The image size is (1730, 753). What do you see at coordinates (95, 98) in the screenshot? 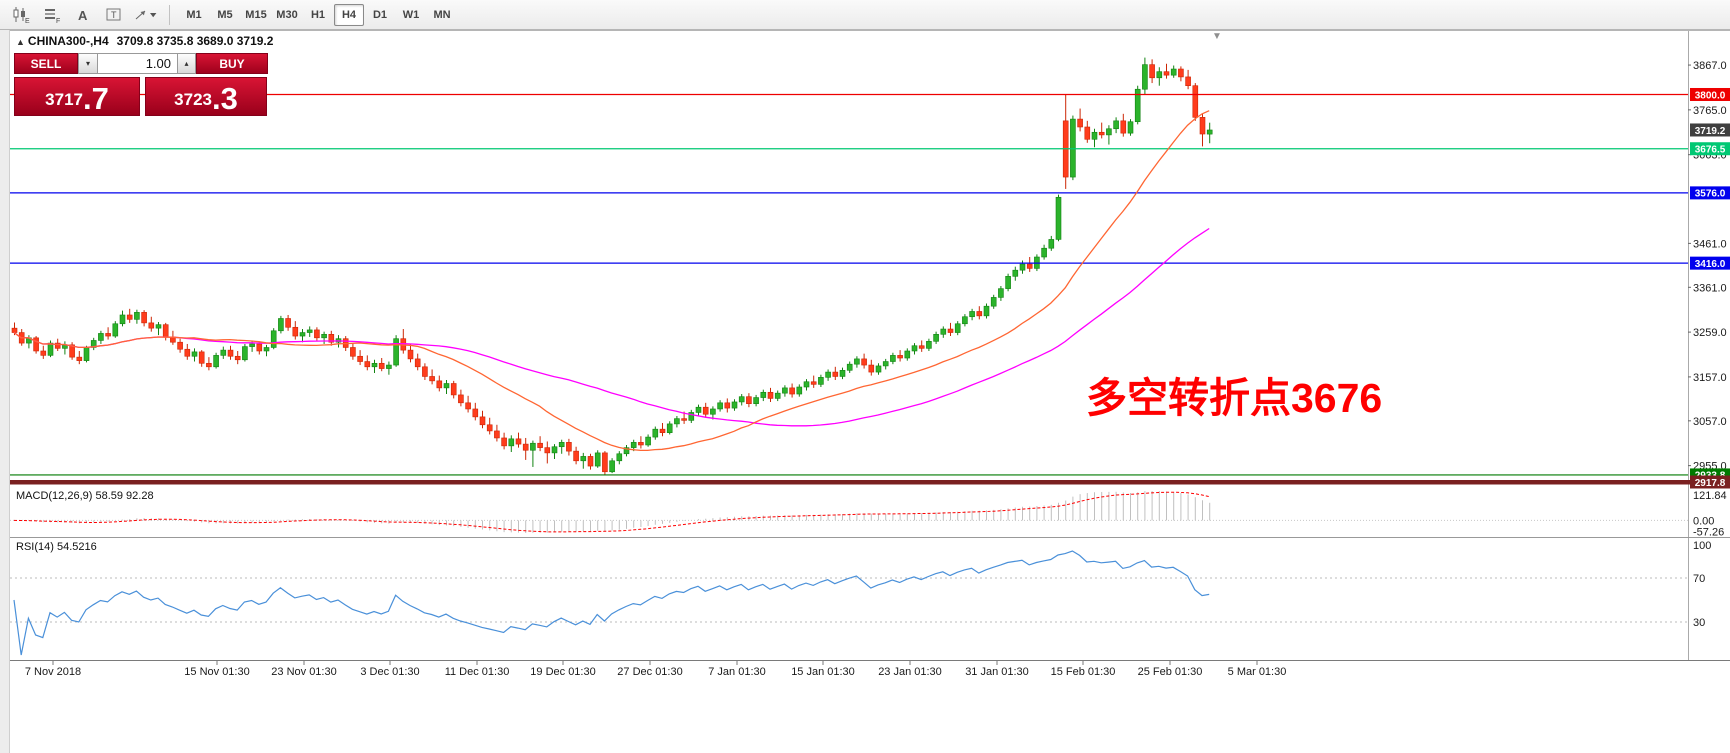
I see `sell-price-fraction: .7` at bounding box center [95, 98].